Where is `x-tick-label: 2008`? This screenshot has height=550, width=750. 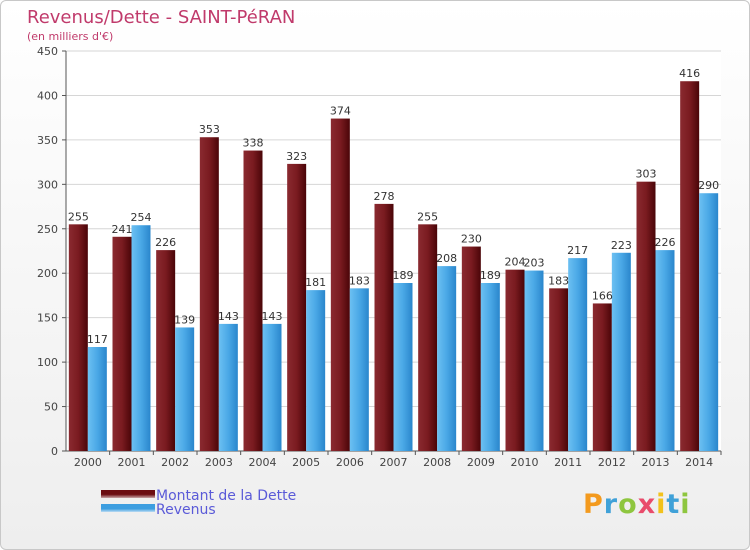
x-tick-label: 2008 is located at coordinates (437, 462).